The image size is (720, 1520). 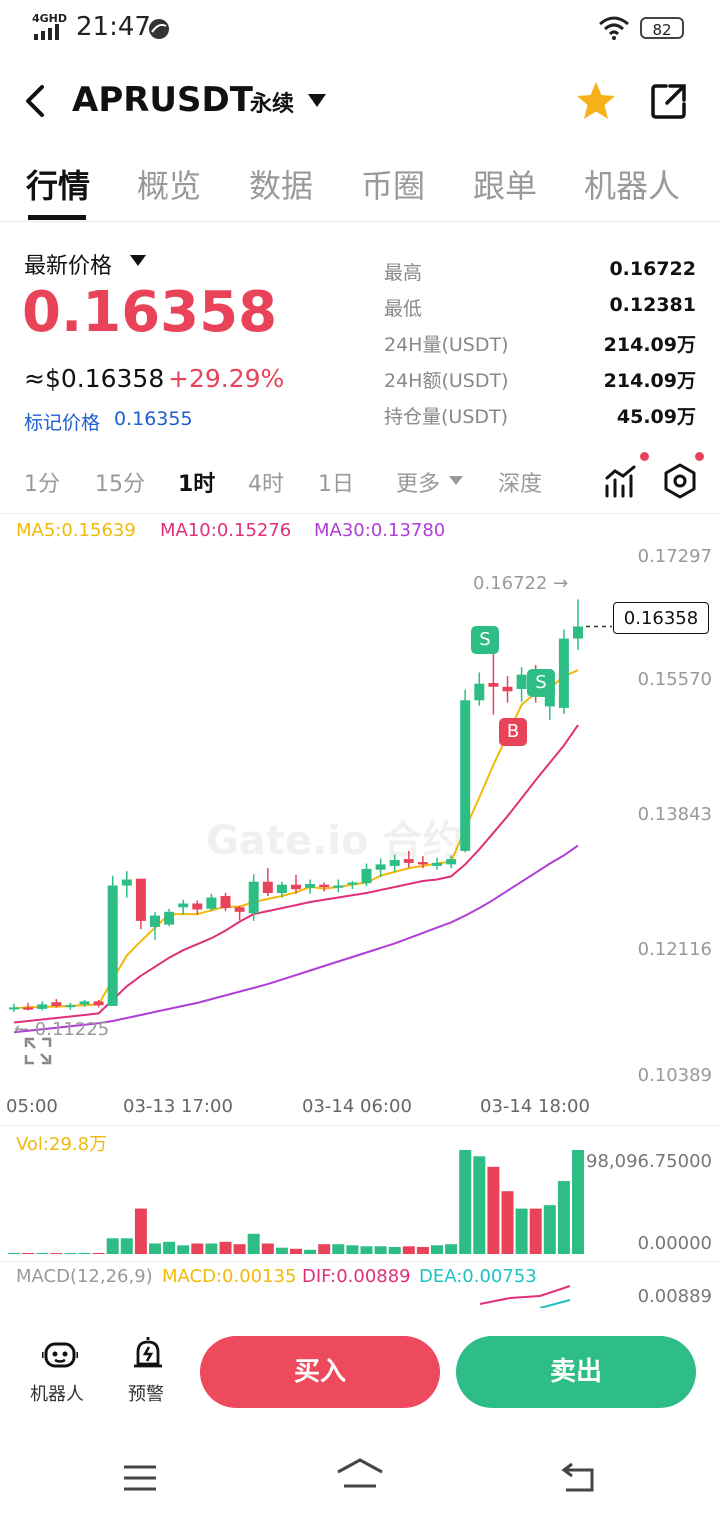 What do you see at coordinates (674, 1243) in the screenshot?
I see `volume-zero-tick: 0.00000` at bounding box center [674, 1243].